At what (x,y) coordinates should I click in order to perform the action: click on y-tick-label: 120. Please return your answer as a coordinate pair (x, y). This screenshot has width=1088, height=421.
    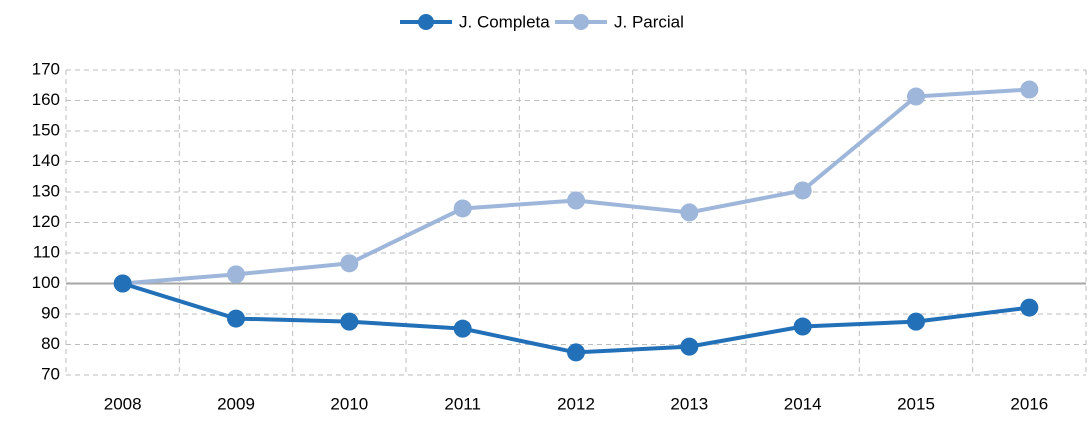
    Looking at the image, I should click on (46, 221).